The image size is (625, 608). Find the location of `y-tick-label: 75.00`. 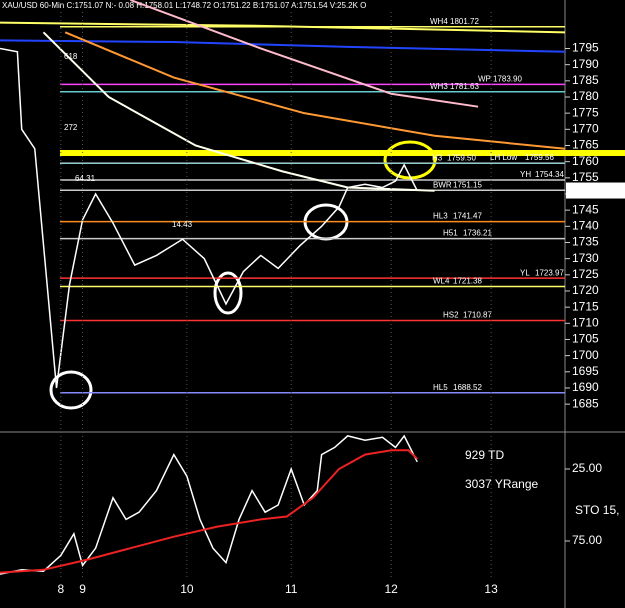

y-tick-label: 75.00 is located at coordinates (587, 540).